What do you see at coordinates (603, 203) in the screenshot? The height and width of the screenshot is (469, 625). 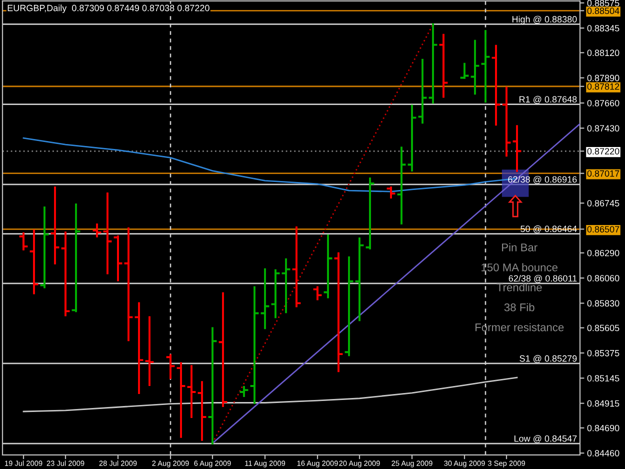 I see `y-tick-label: 0.86745` at bounding box center [603, 203].